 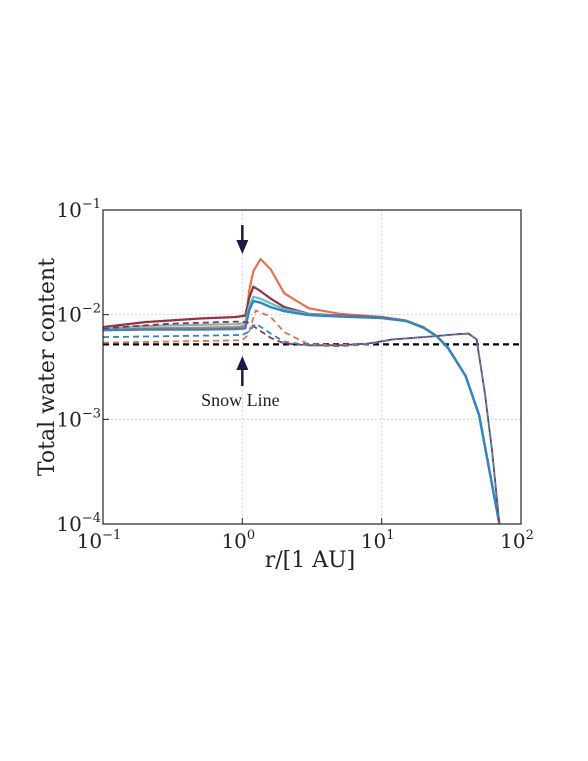 I want to click on x-tick-label: 10¹, so click(x=378, y=540).